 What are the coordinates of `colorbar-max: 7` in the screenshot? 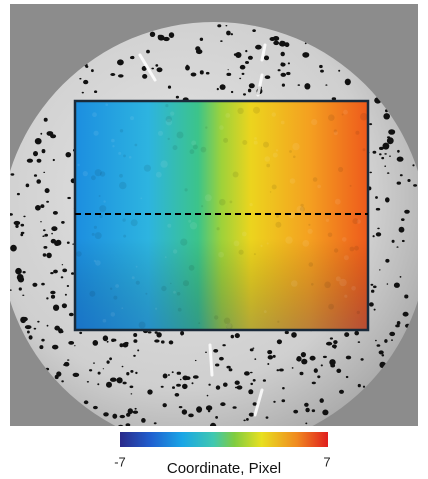 It's located at (326, 461).